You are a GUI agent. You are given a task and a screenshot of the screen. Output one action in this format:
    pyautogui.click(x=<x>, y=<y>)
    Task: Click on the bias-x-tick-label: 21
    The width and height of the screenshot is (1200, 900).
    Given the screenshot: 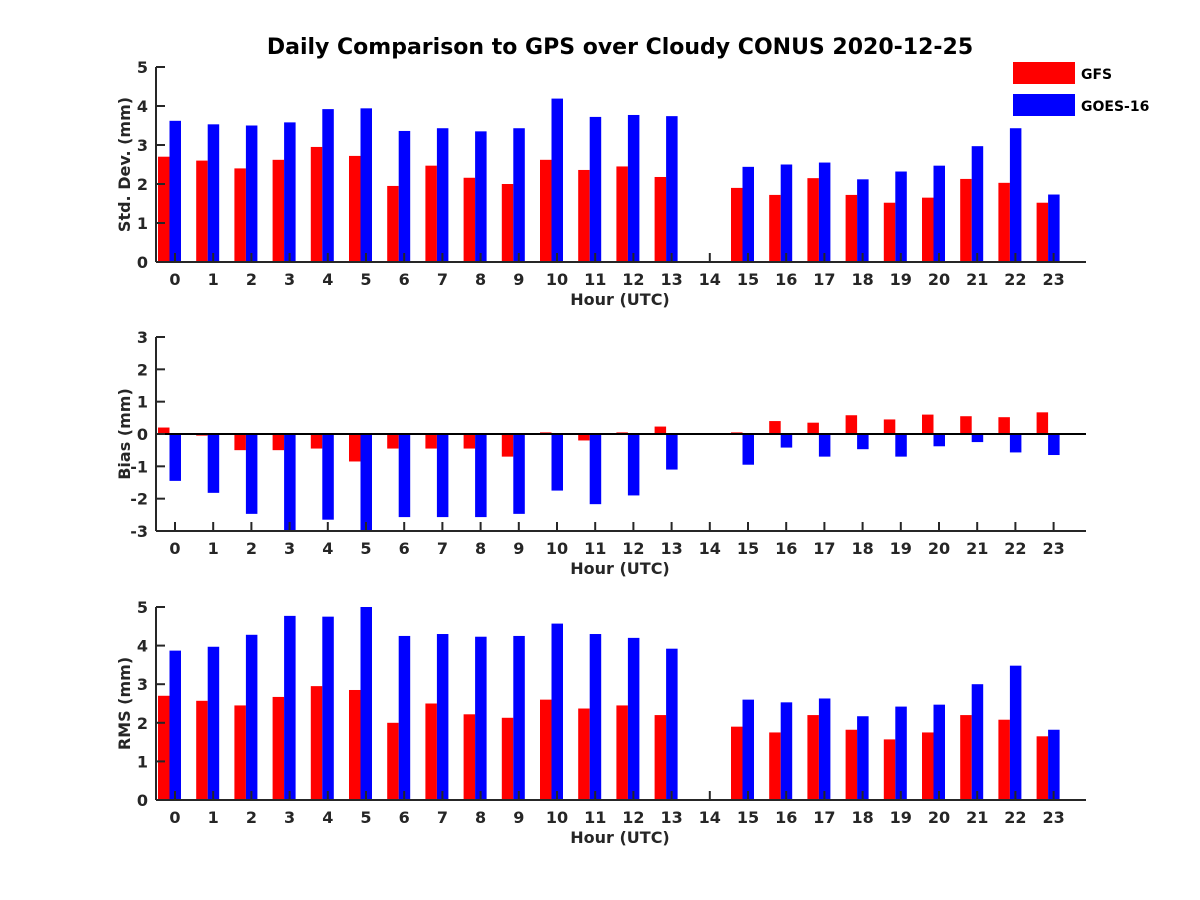 What is the action you would take?
    pyautogui.click(x=977, y=548)
    